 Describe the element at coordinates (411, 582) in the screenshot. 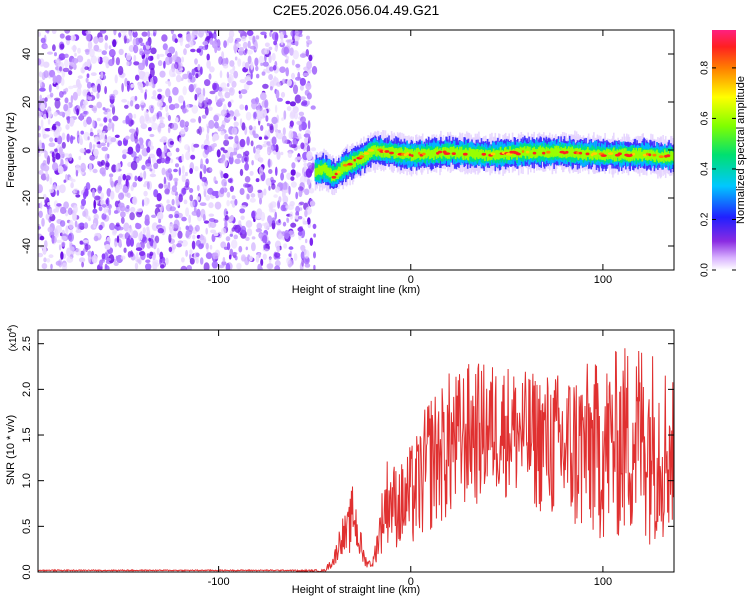

I see `snr-xtick-label: 0` at that location.